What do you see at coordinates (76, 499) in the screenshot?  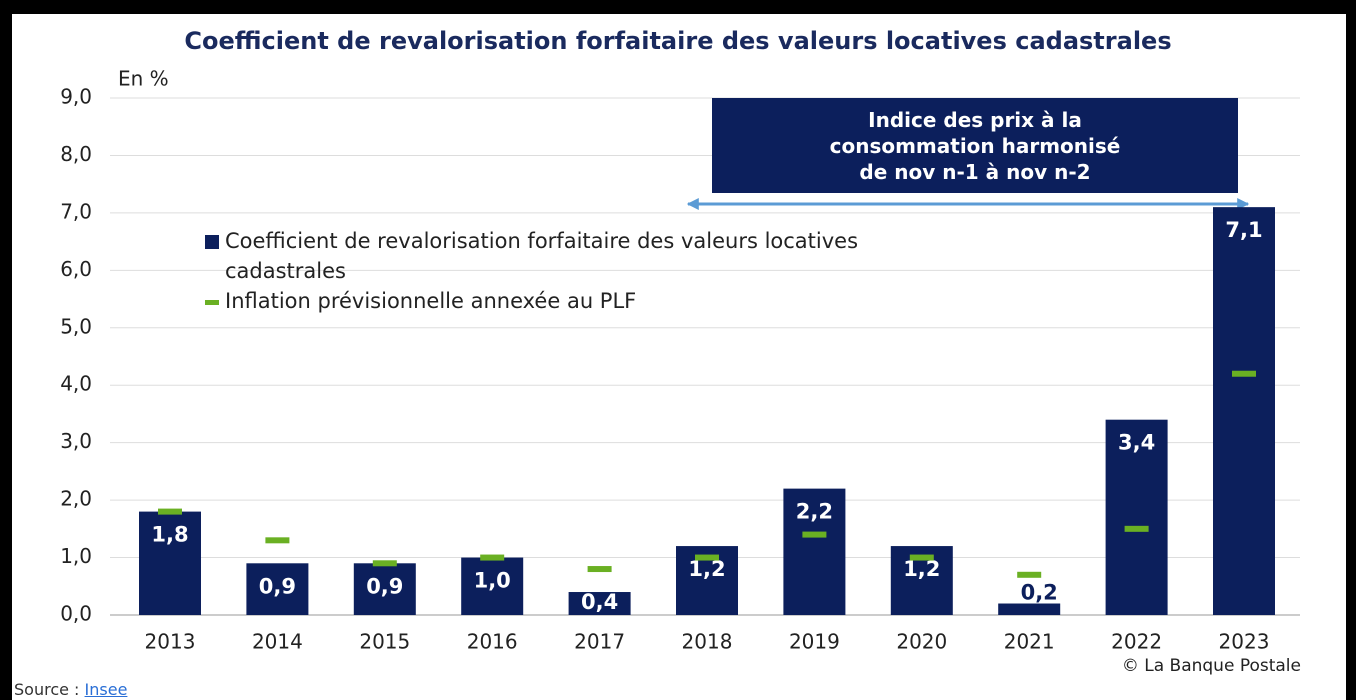 I see `y-tick-label: 2,0` at bounding box center [76, 499].